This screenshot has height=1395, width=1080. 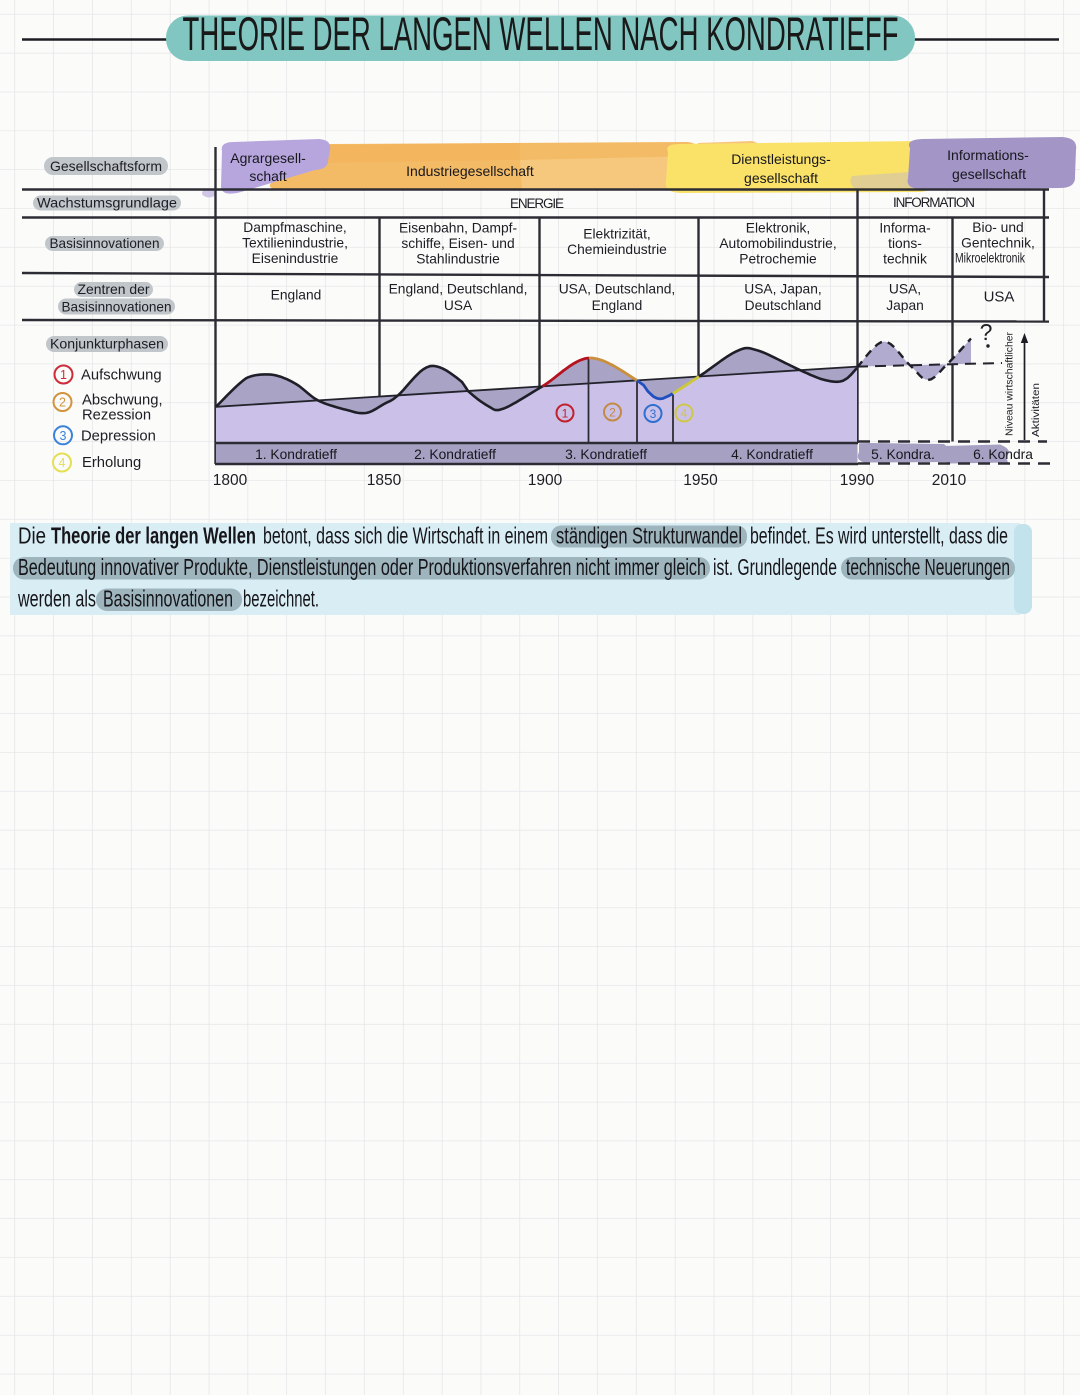 What do you see at coordinates (928, 567) in the screenshot?
I see `svg-text: technische Neuerungen` at bounding box center [928, 567].